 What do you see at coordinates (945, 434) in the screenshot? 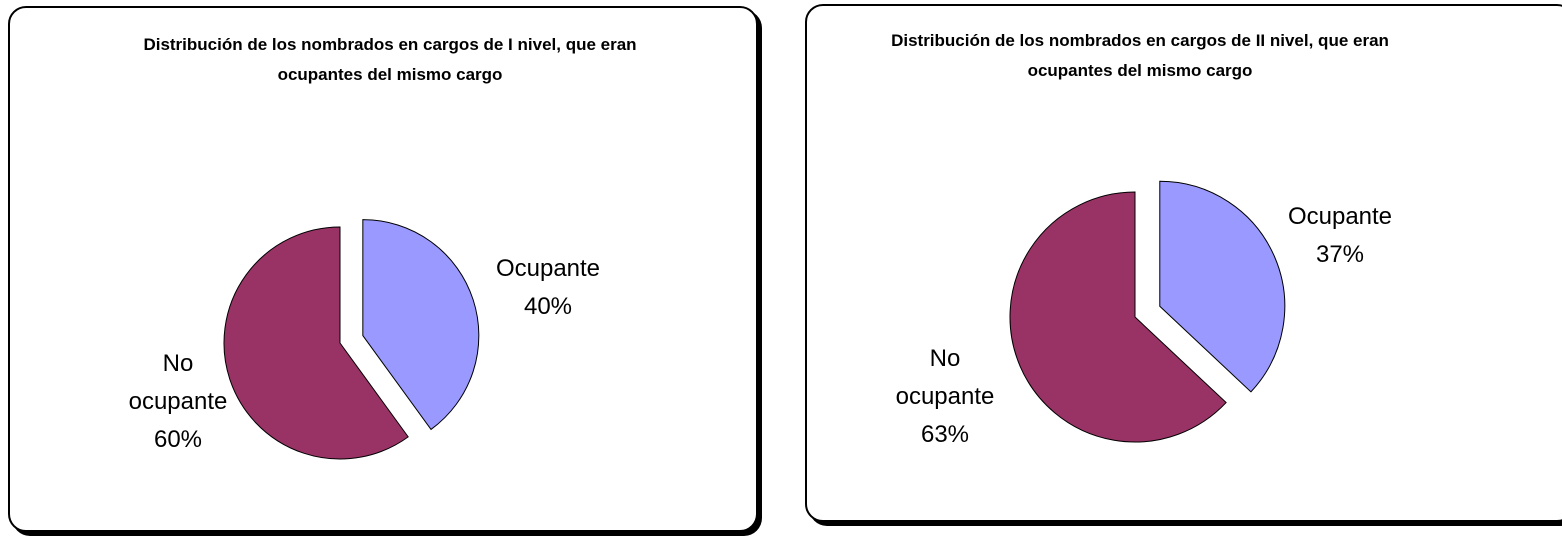
I see `slice-value: 63%` at bounding box center [945, 434].